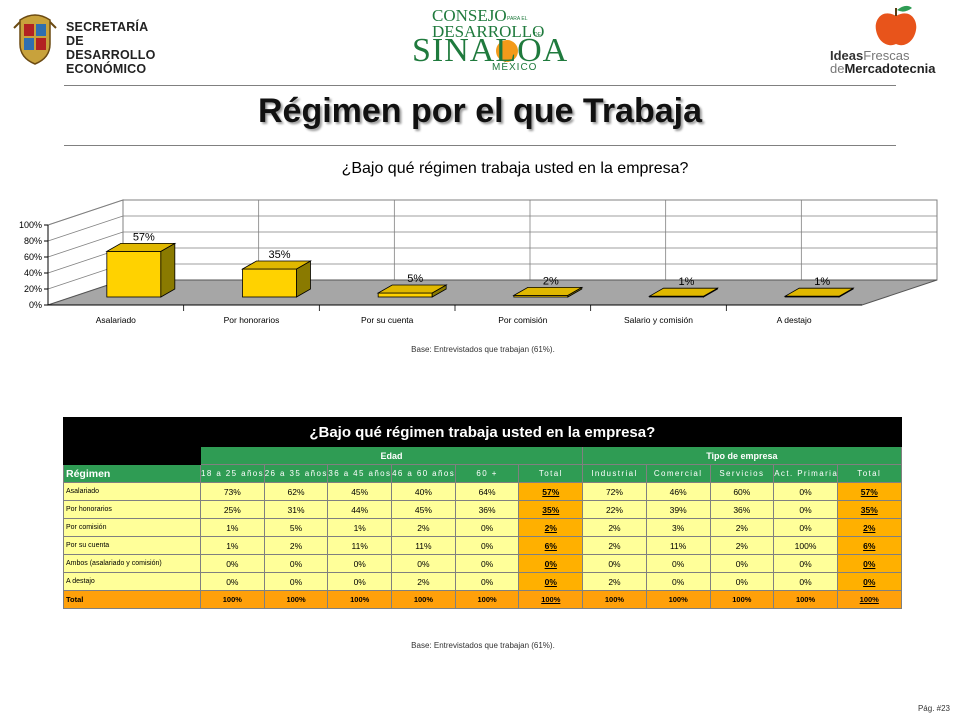 This screenshot has width=960, height=720. Describe the element at coordinates (168, 270) in the screenshot. I see `bar-side` at that location.